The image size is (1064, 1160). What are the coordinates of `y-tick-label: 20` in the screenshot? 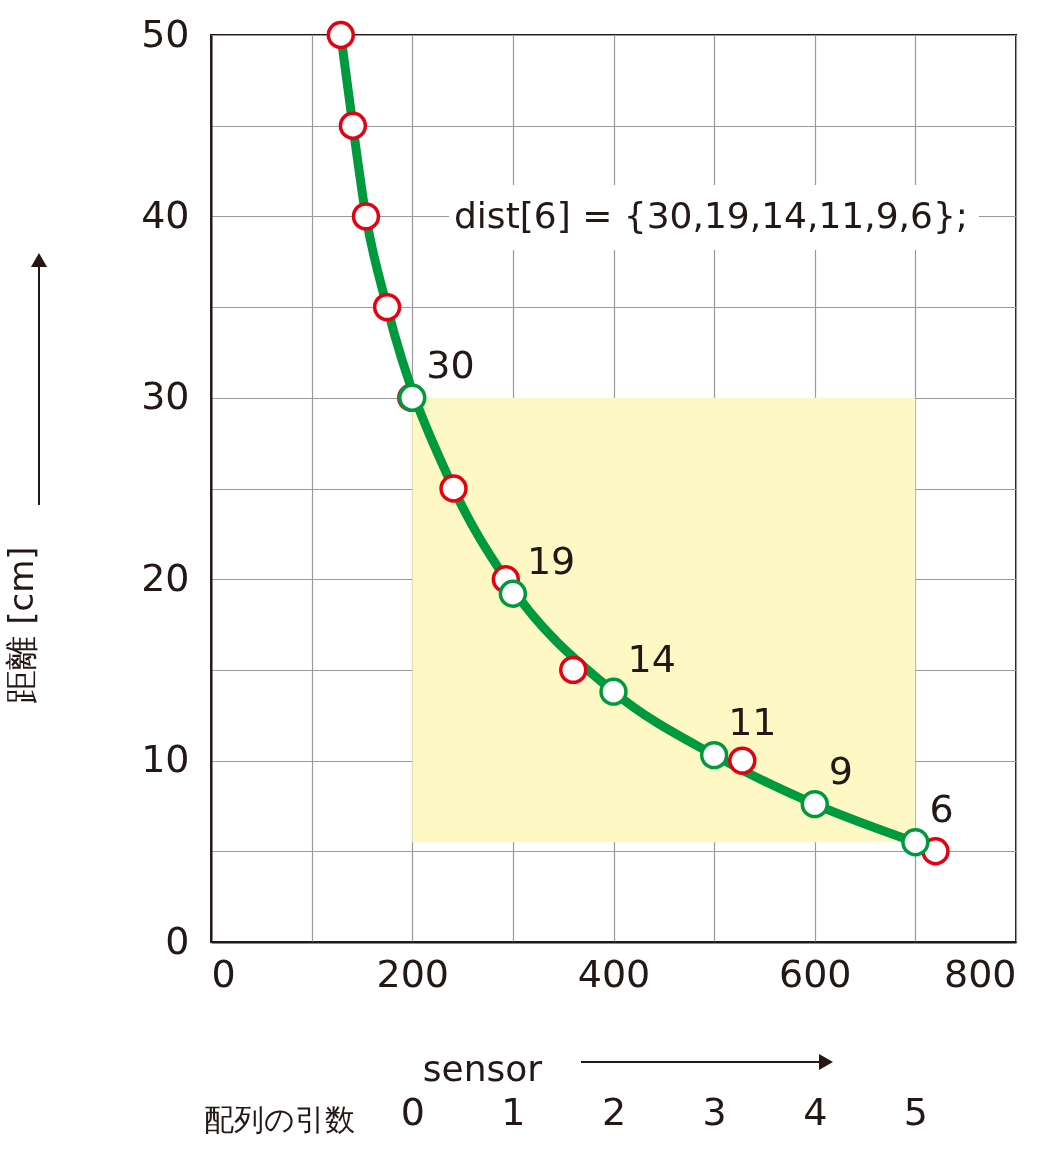 It's located at (165, 577).